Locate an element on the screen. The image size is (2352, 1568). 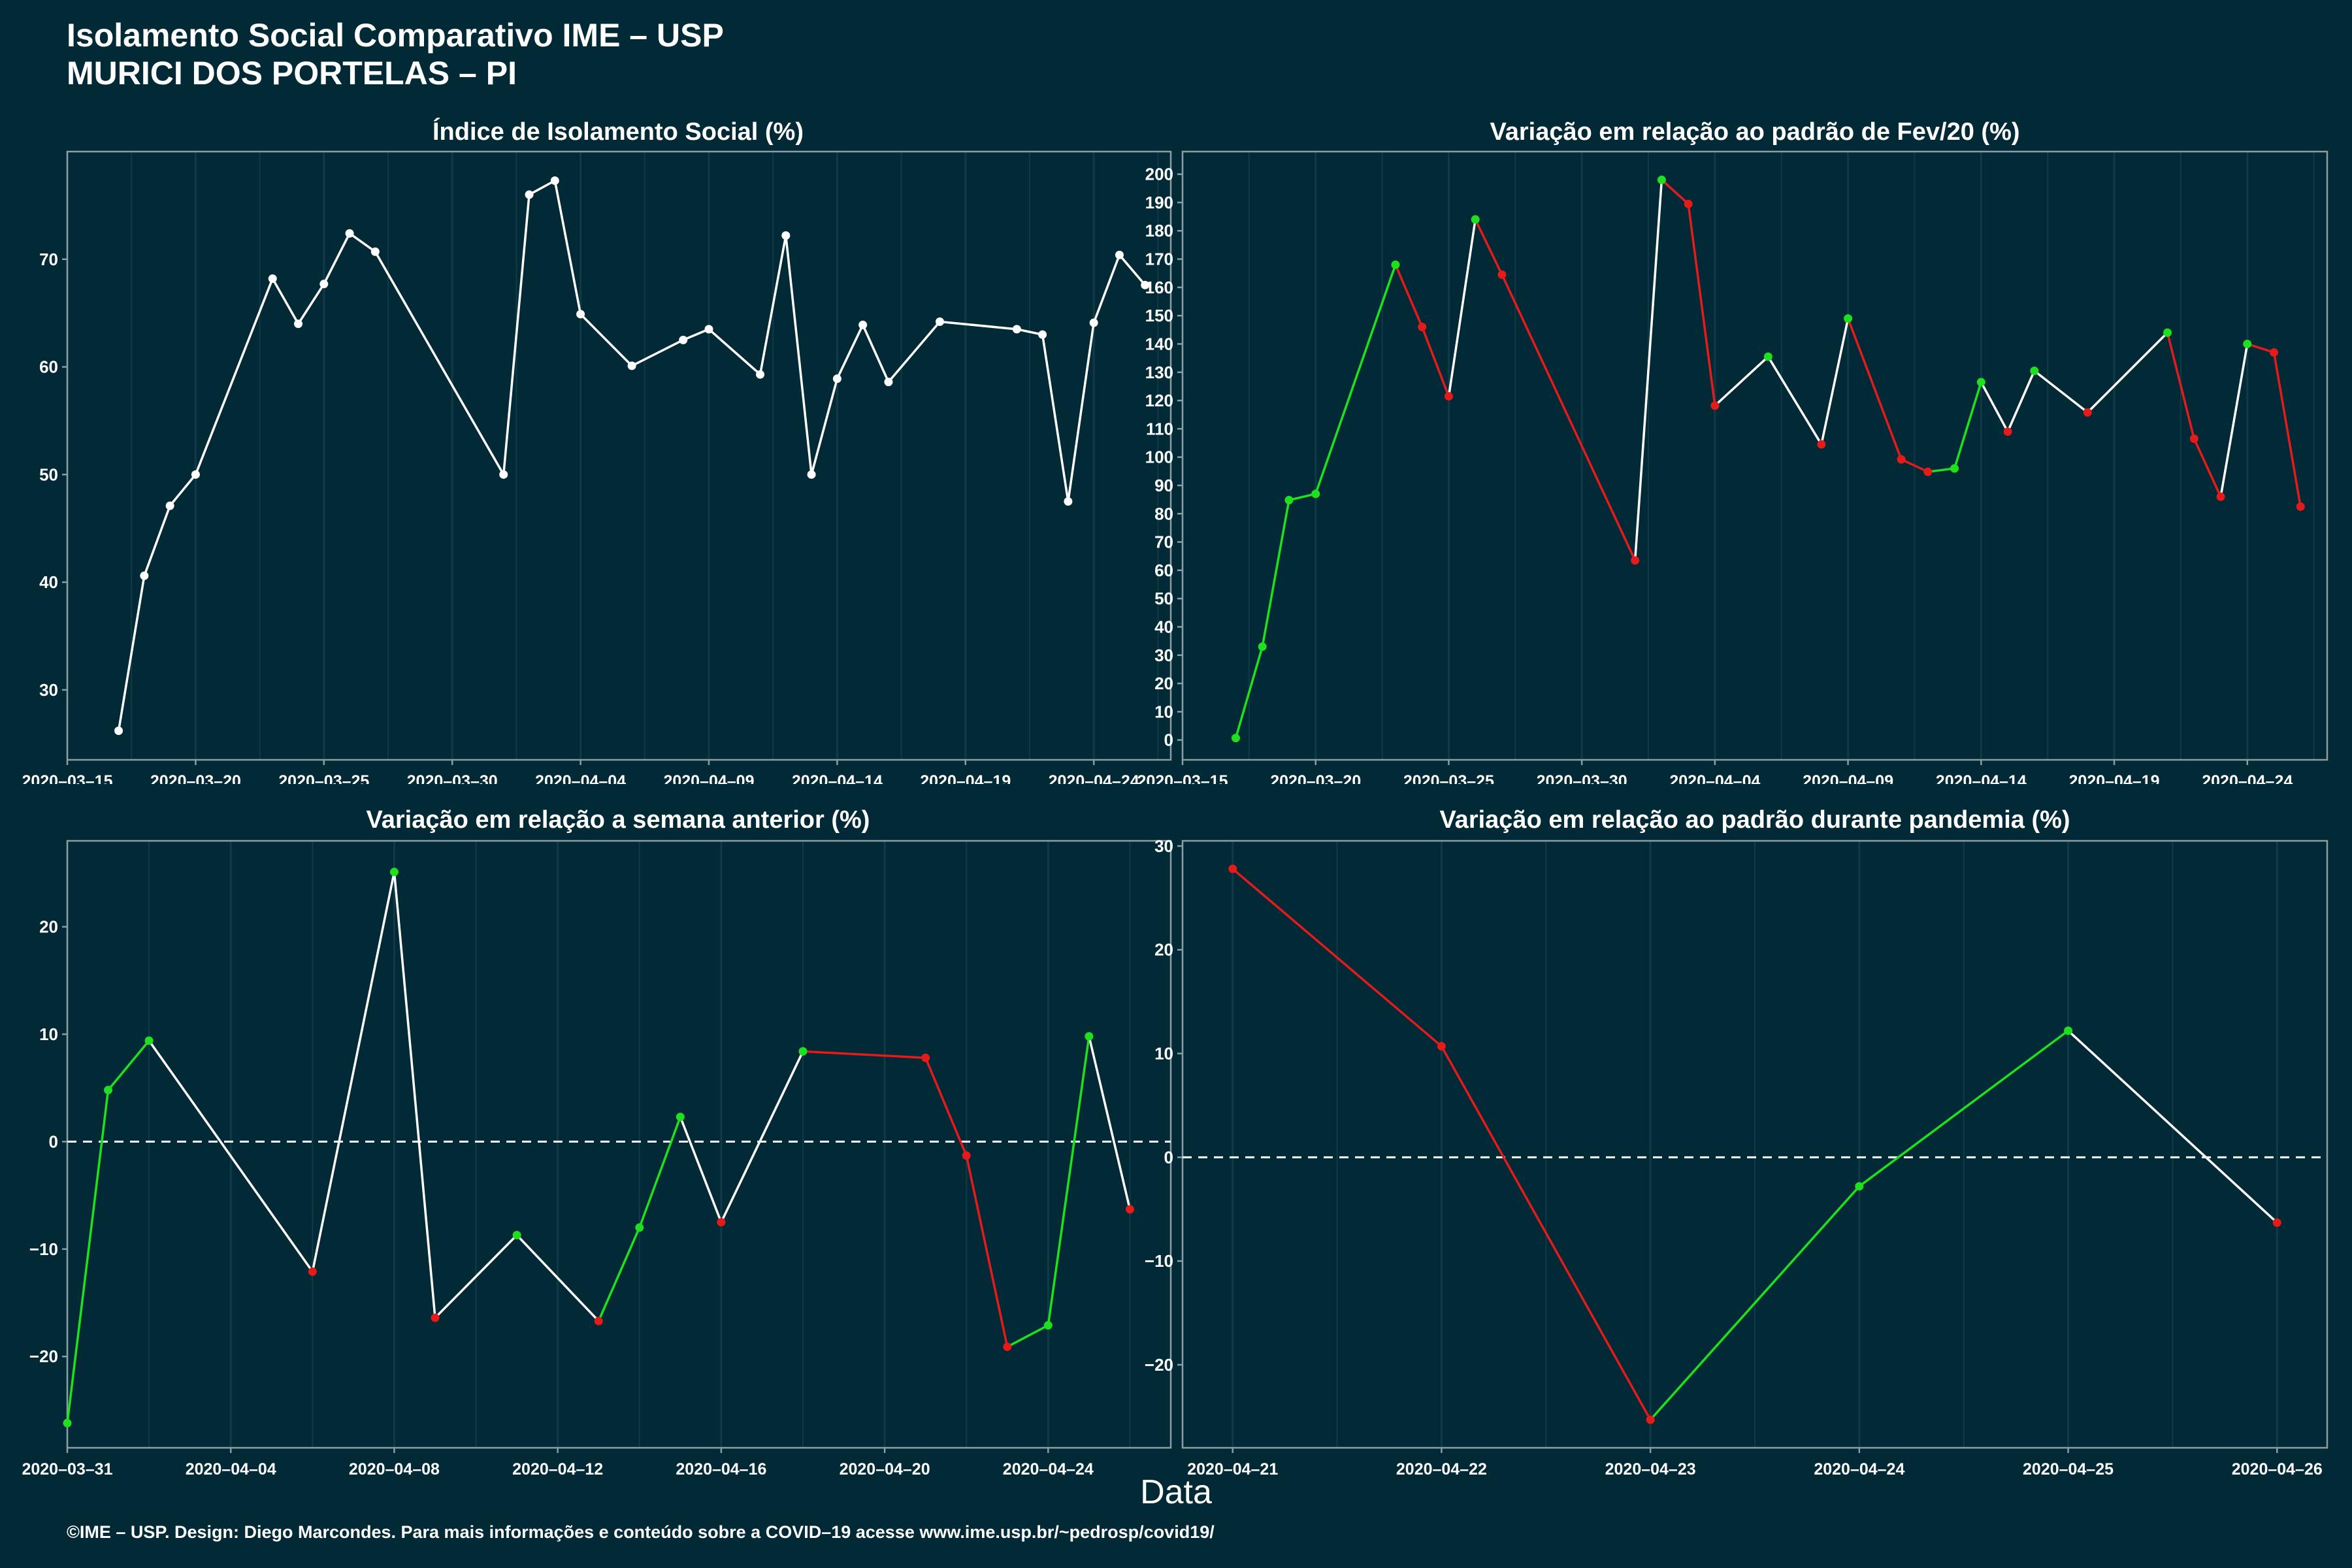
x-tick-label: 2020–04–26 is located at coordinates (2277, 1469).